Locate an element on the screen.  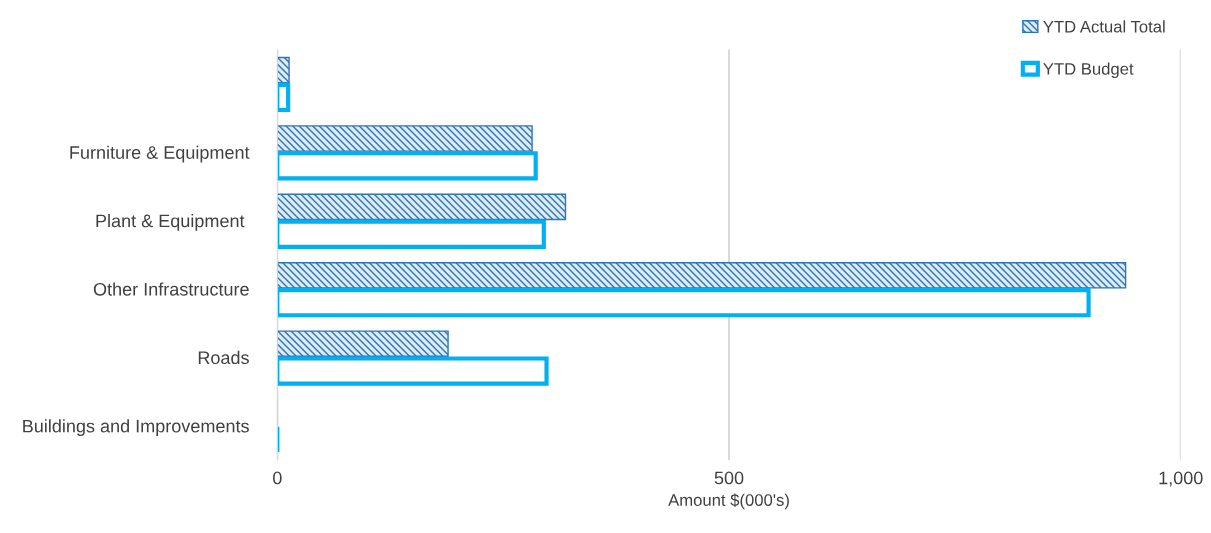
y-tick-label: Buildings and Improvements is located at coordinates (136, 428).